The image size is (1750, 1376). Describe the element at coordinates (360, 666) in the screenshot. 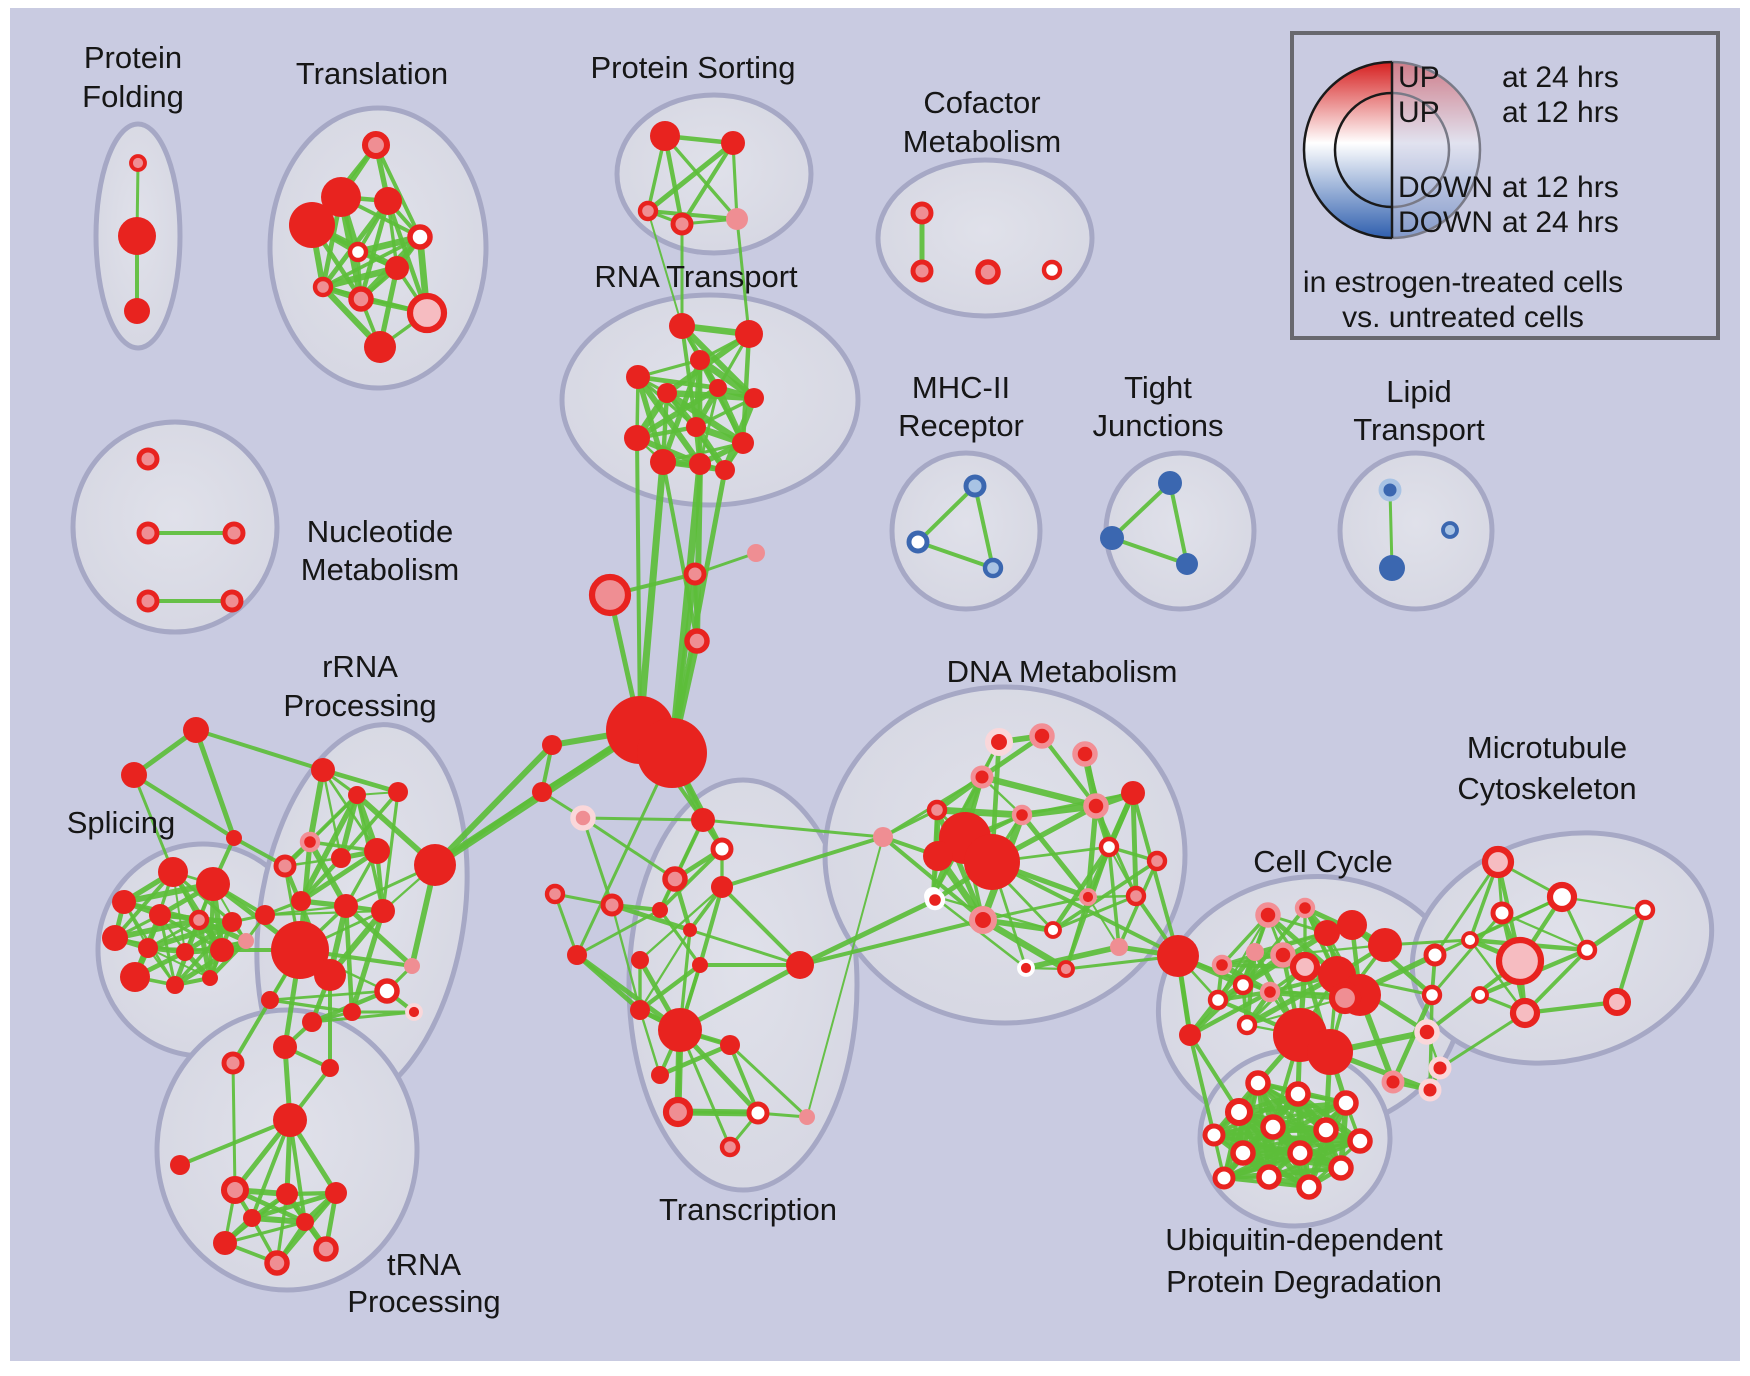

I see `cluster-label-rr: rRNA` at that location.